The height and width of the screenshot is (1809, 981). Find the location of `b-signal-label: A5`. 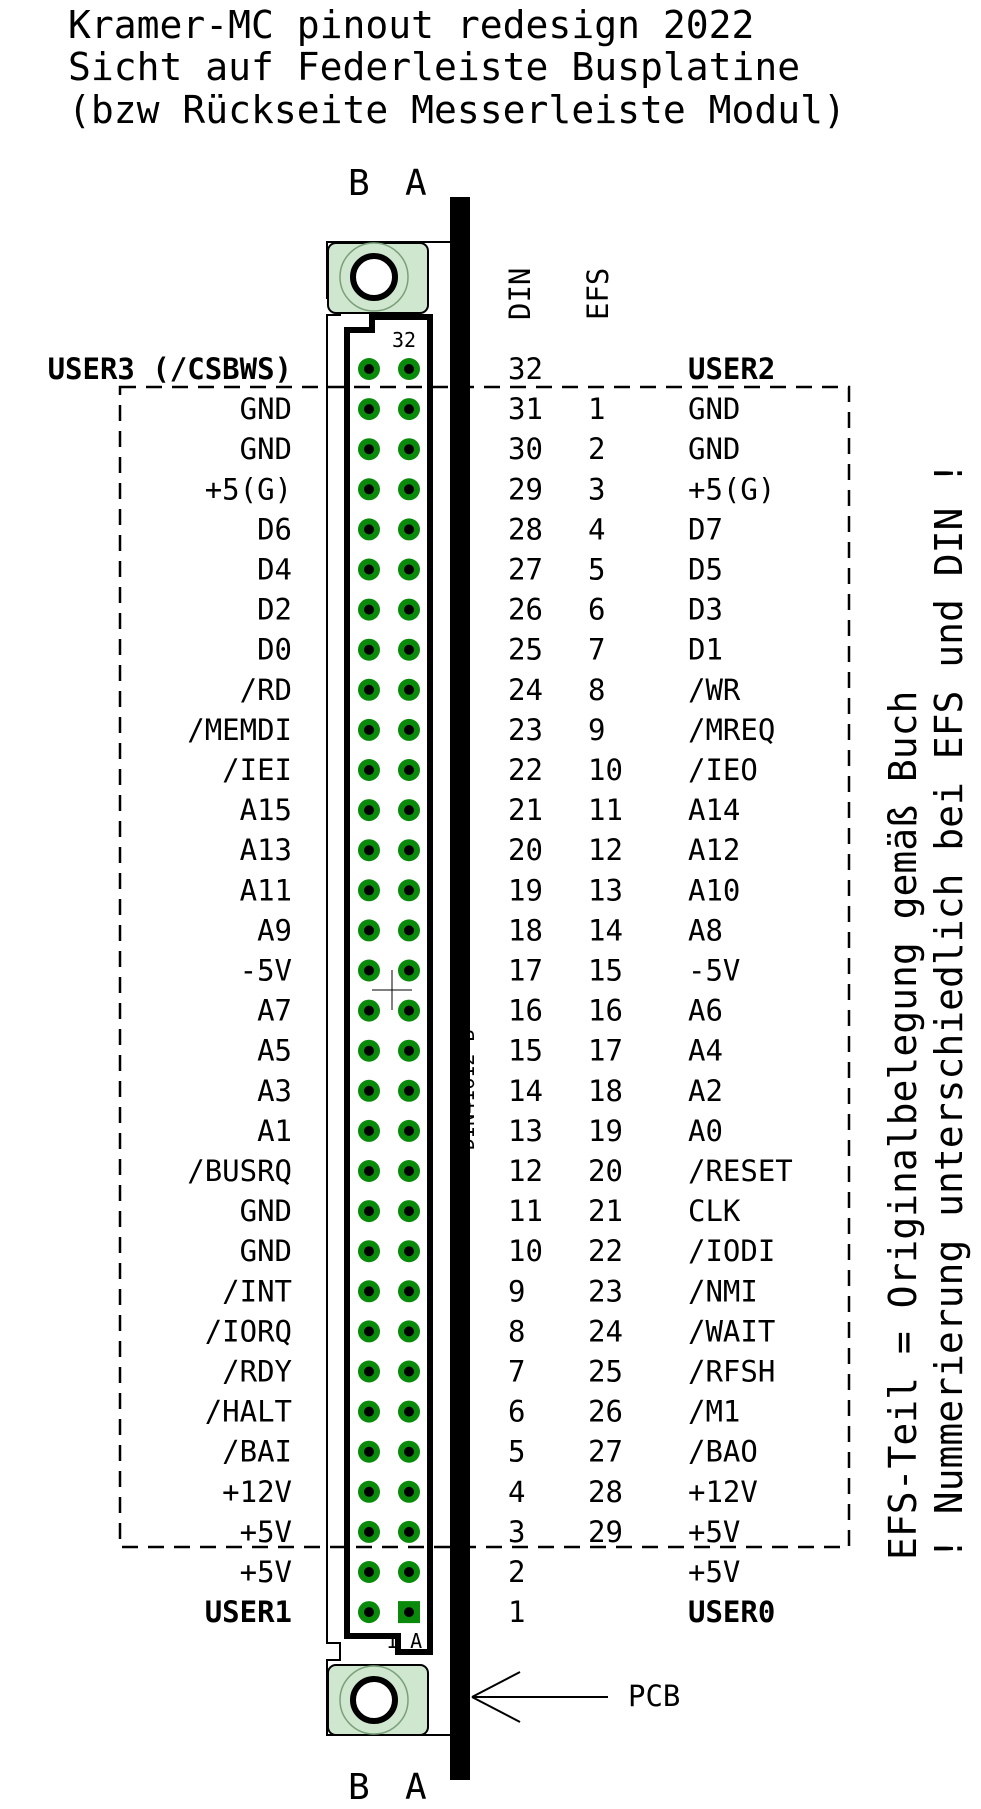

b-signal-label: A5 is located at coordinates (274, 1051).